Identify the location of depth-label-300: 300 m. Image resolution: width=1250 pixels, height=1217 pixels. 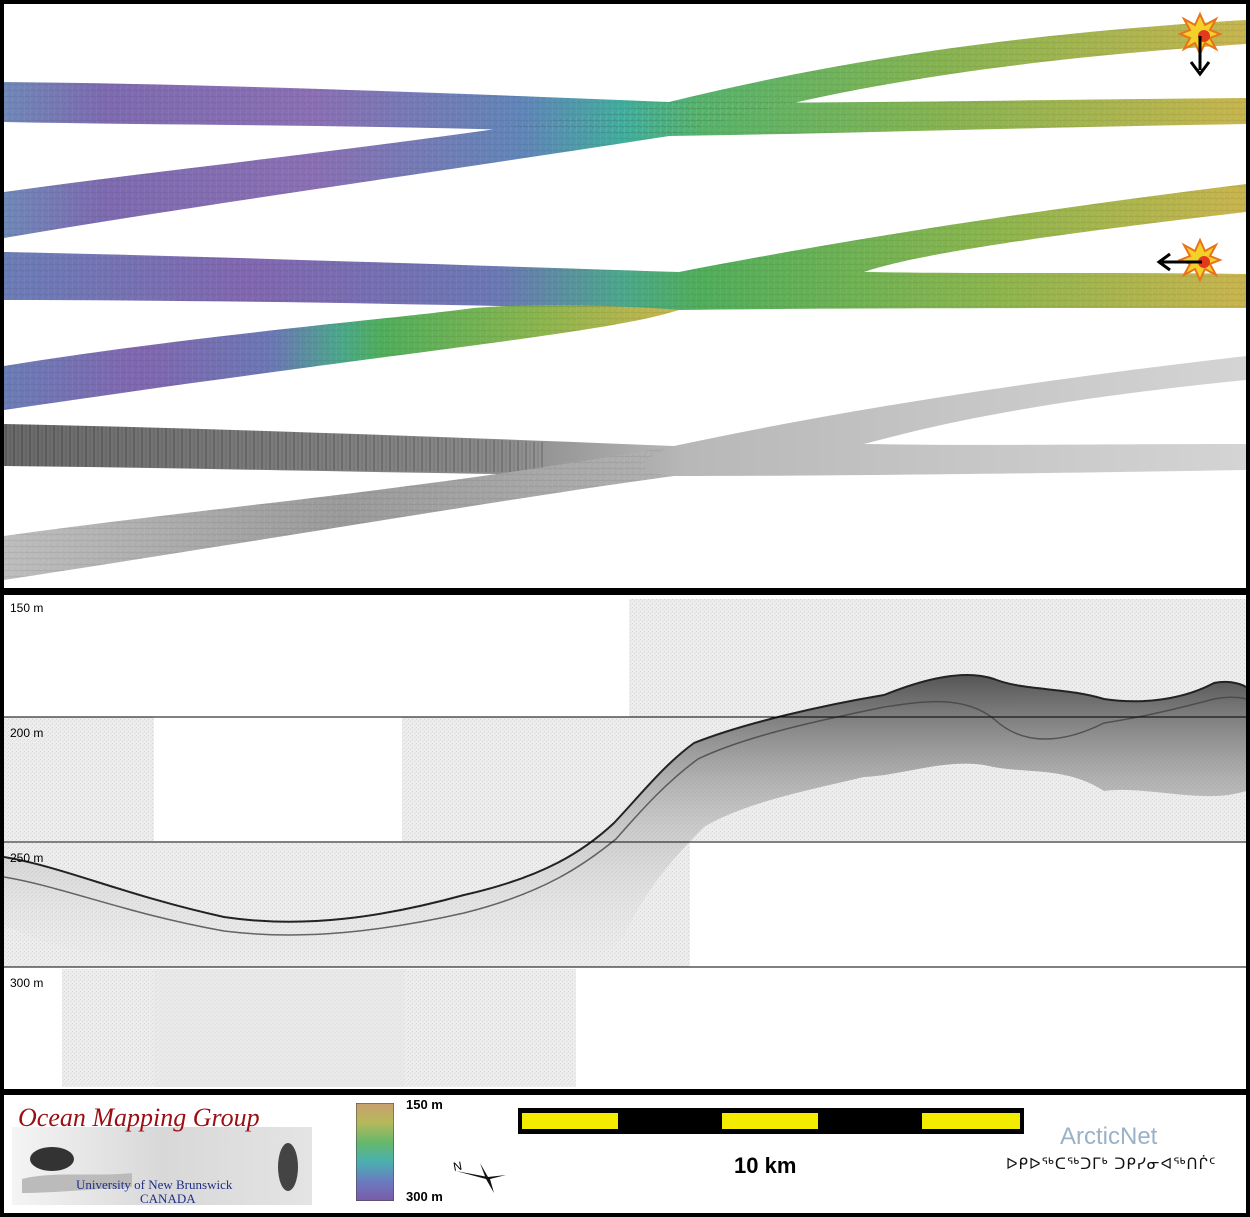
(27, 983).